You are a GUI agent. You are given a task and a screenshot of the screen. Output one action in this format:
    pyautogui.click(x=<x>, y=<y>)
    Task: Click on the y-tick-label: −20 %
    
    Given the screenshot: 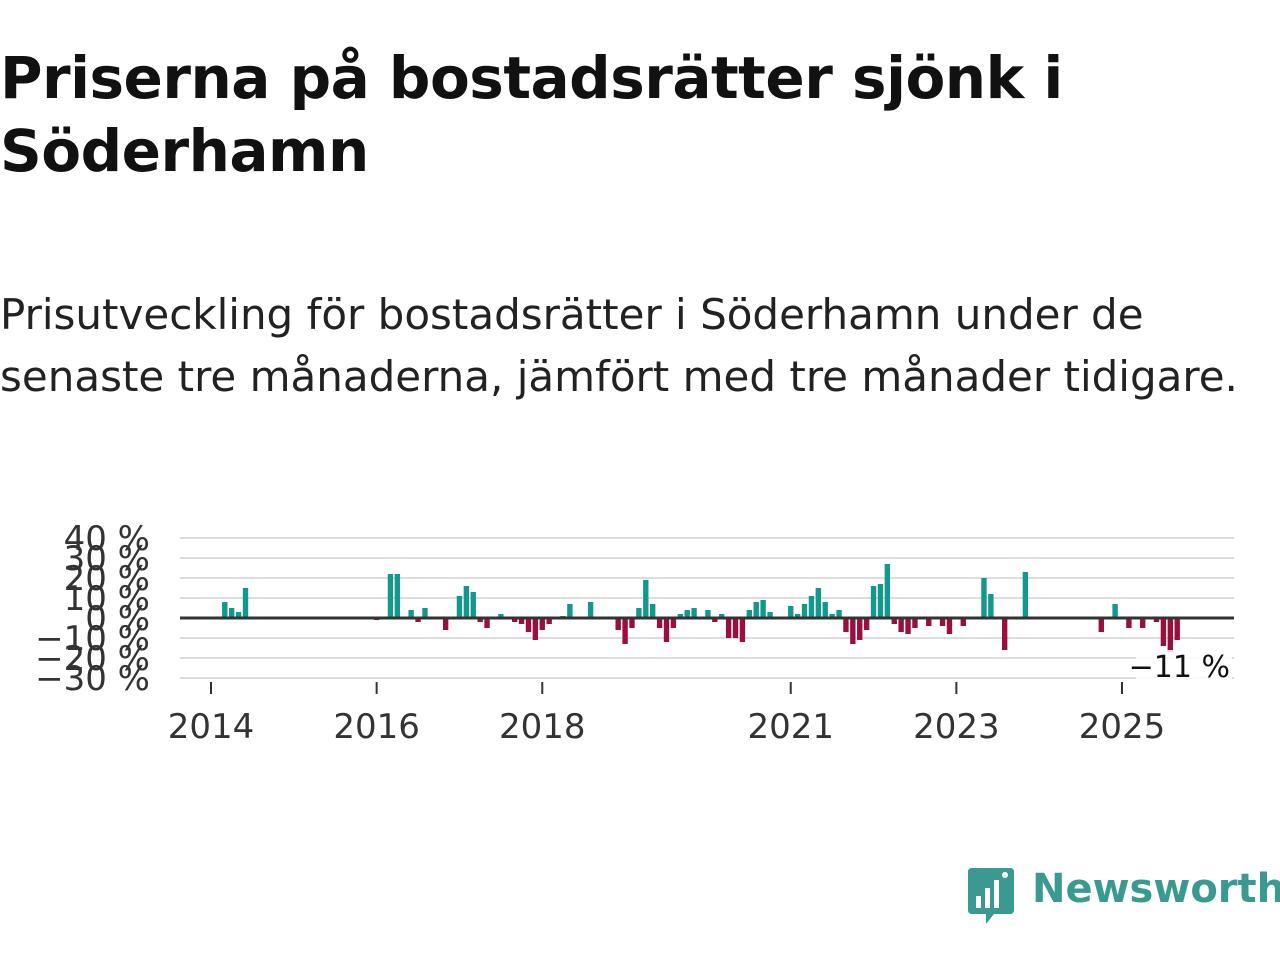 What is the action you would take?
    pyautogui.click(x=92, y=659)
    